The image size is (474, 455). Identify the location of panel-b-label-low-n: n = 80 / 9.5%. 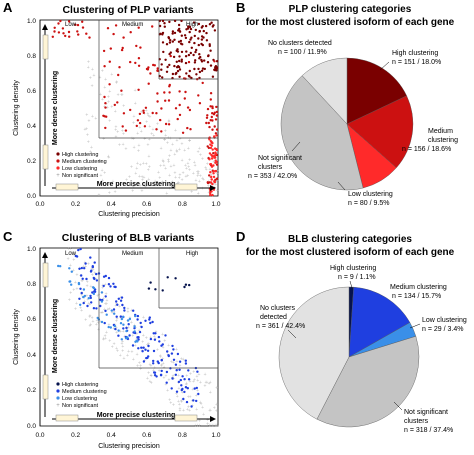
(368, 203).